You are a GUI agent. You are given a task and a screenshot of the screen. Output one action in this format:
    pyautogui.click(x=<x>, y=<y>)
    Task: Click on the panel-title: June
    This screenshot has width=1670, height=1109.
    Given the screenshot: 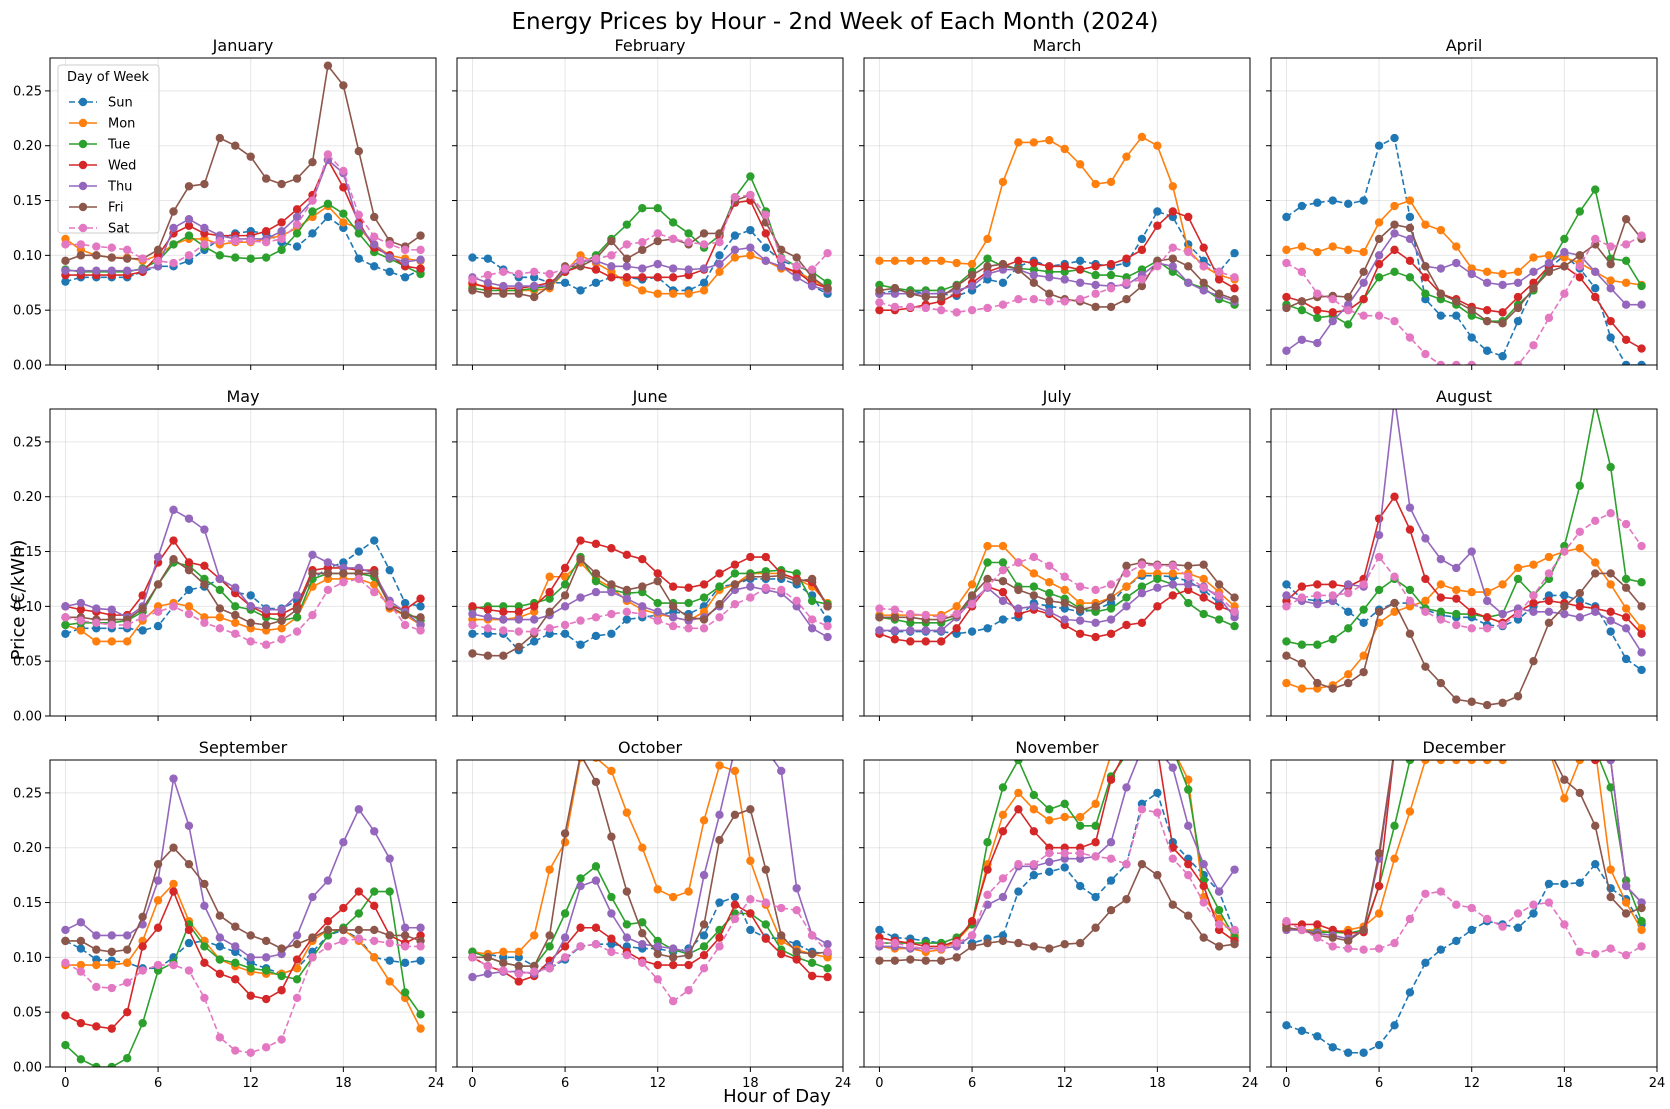 What is the action you would take?
    pyautogui.click(x=650, y=396)
    